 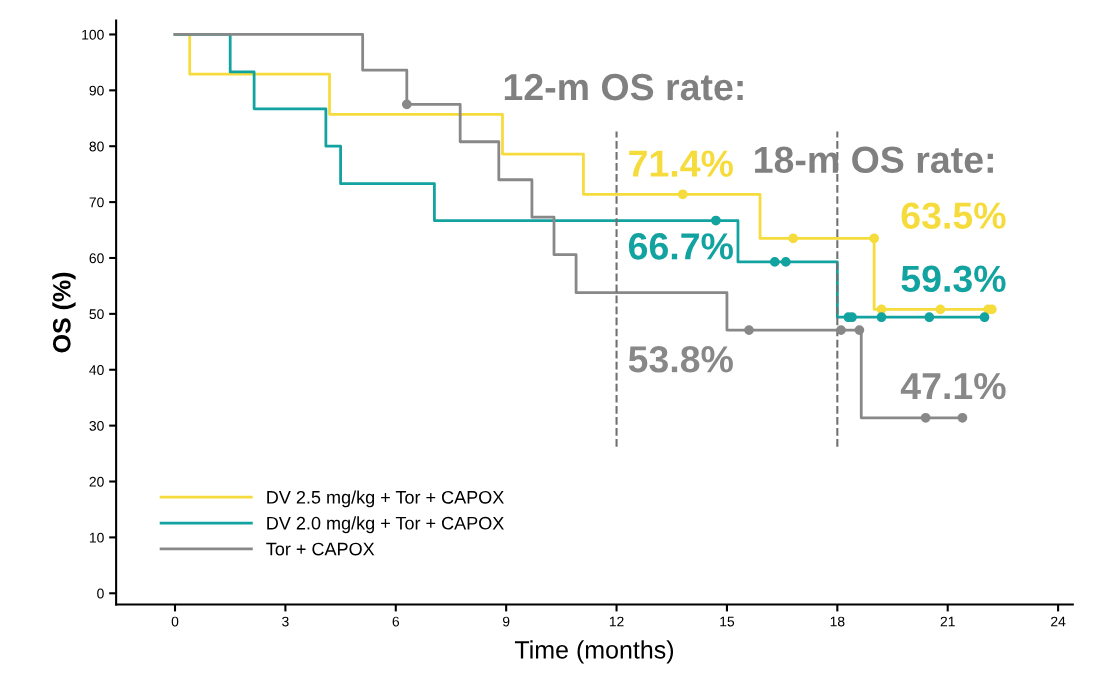 What do you see at coordinates (396, 621) in the screenshot?
I see `x-tick-label: 6` at bounding box center [396, 621].